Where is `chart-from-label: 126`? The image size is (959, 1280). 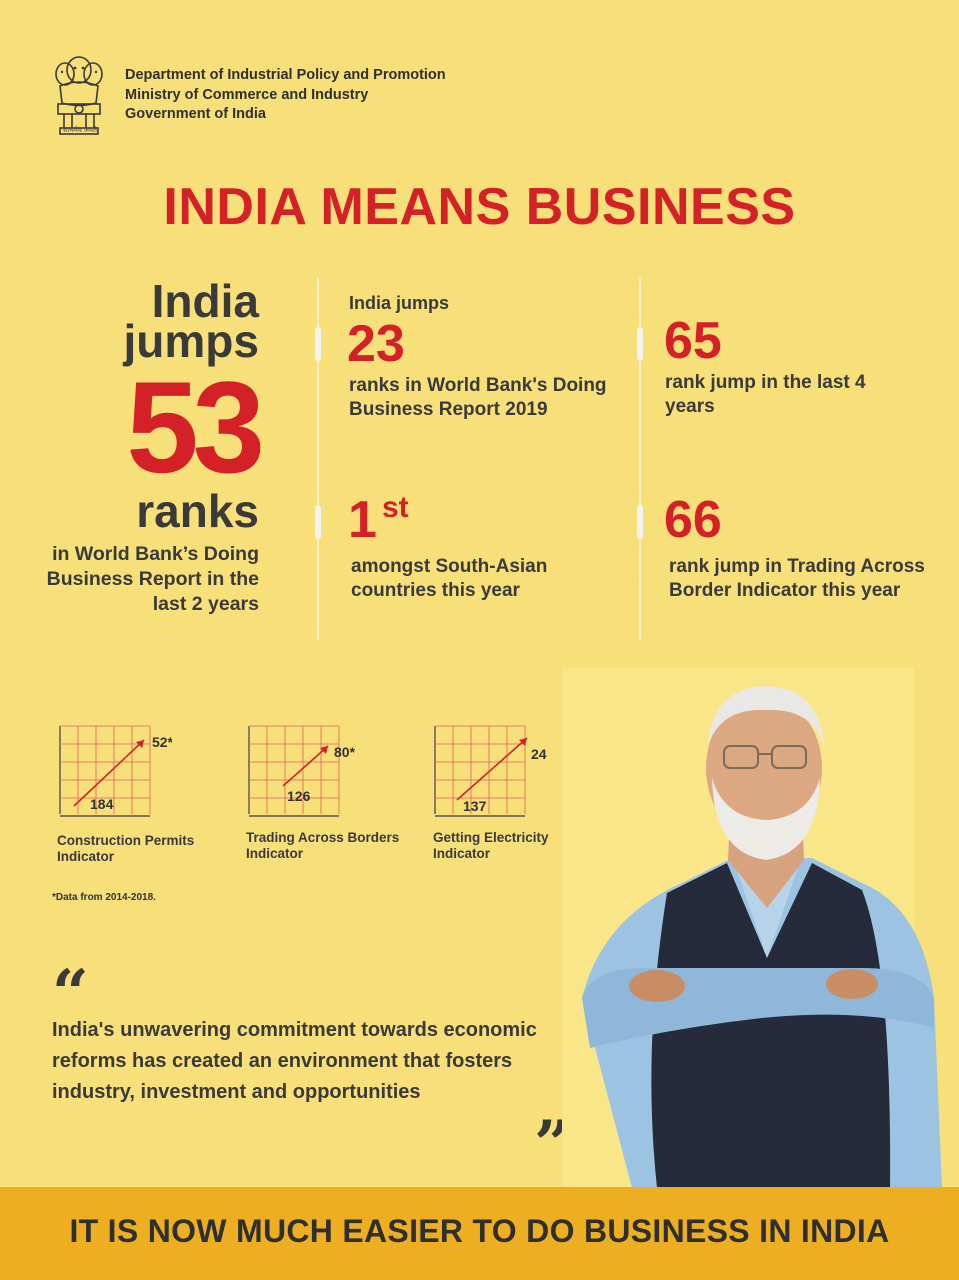
chart-from-label: 126 is located at coordinates (299, 796).